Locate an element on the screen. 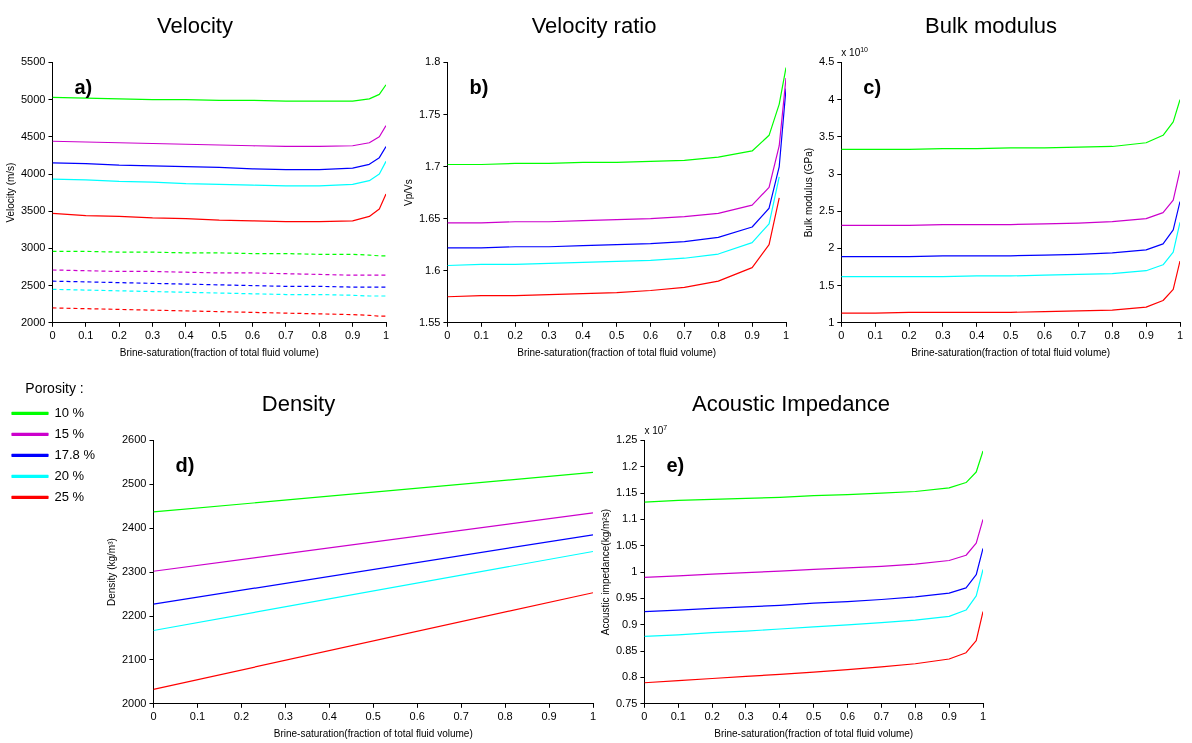  annotation: c) is located at coordinates (872, 87).